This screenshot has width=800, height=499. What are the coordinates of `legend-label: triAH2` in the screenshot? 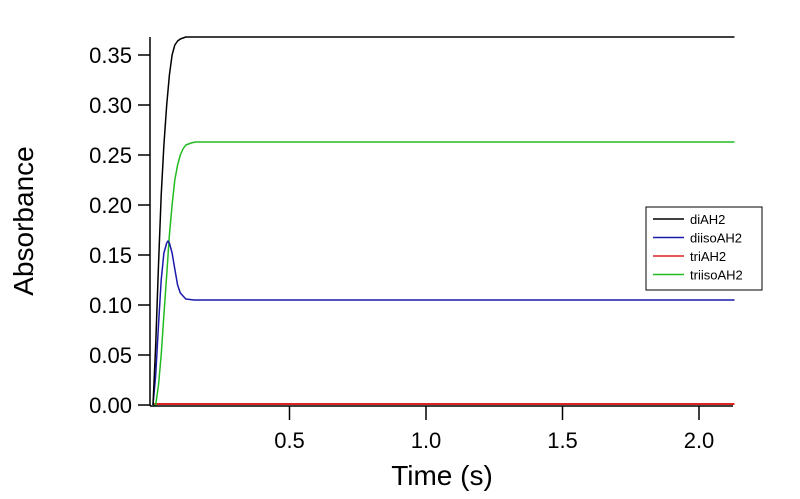 It's located at (708, 256).